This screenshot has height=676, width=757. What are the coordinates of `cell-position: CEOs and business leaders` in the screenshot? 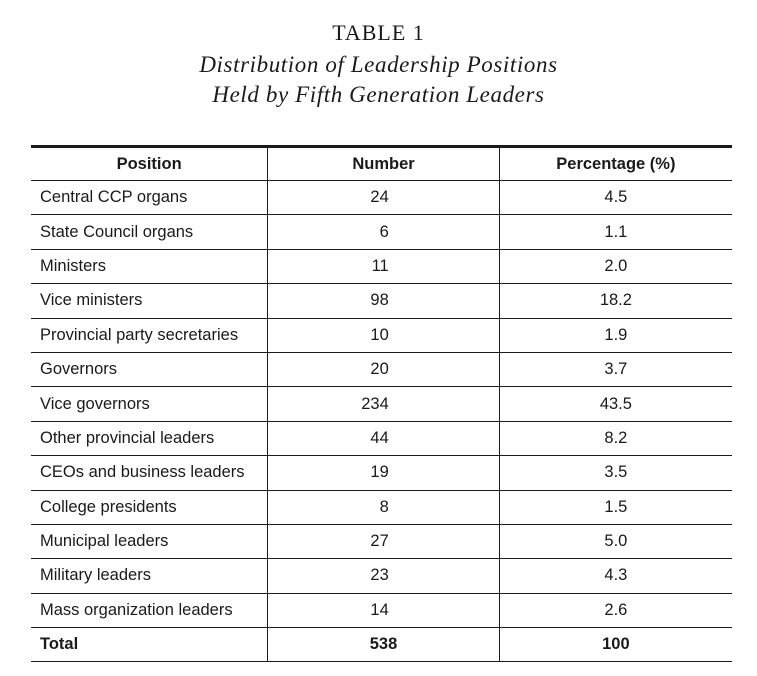 It's located at (149, 473).